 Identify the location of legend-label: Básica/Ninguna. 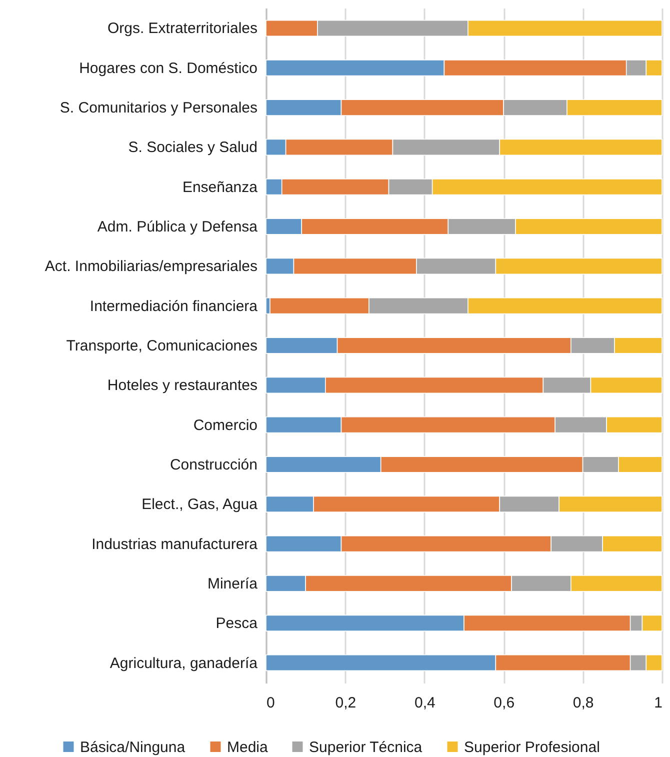
(133, 747).